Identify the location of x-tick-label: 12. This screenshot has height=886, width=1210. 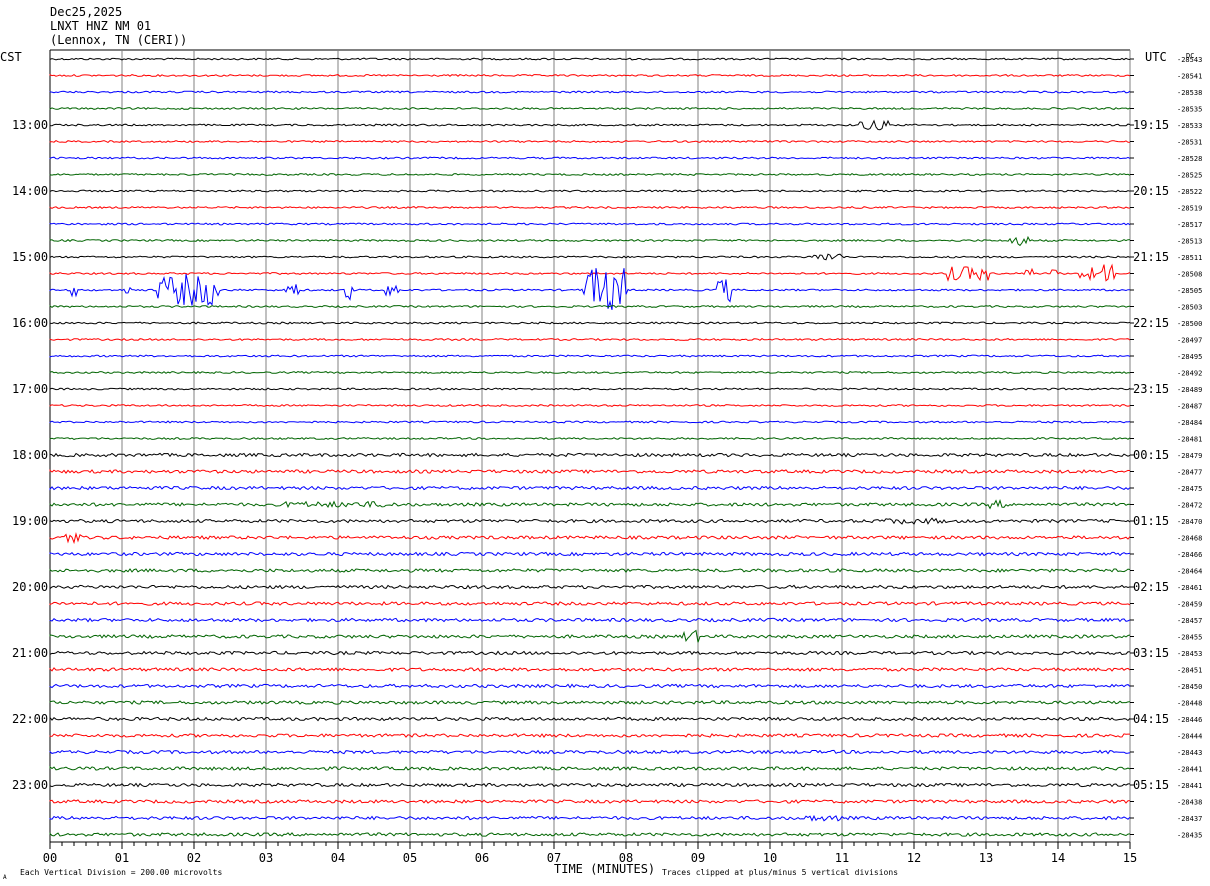
(914, 858).